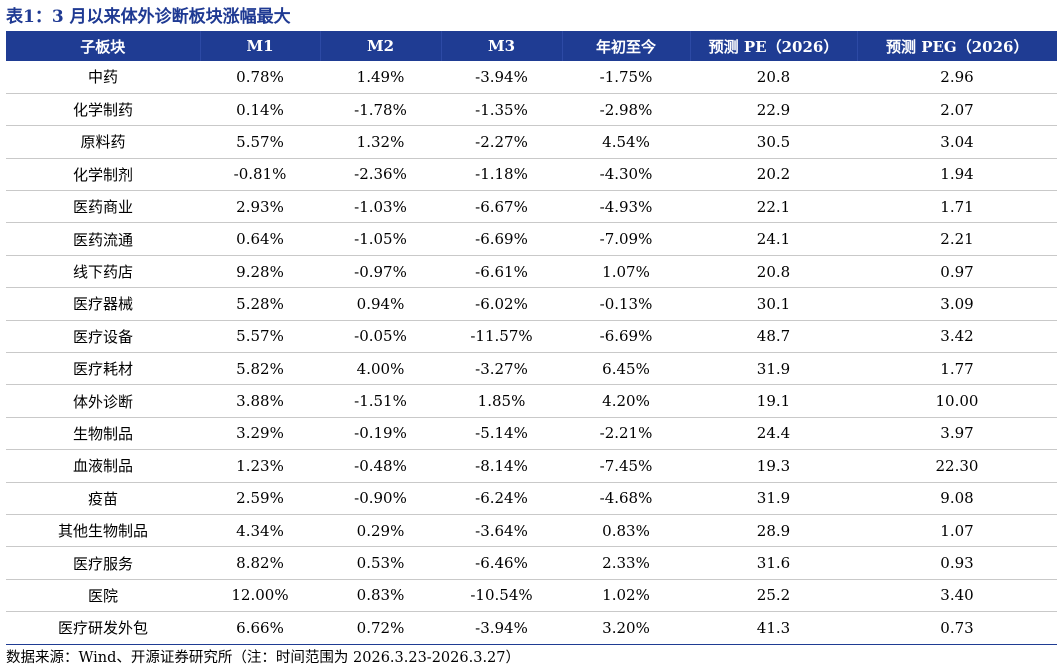 The height and width of the screenshot is (672, 1061). Describe the element at coordinates (380, 433) in the screenshot. I see `m2-cell: -0.19%` at that location.